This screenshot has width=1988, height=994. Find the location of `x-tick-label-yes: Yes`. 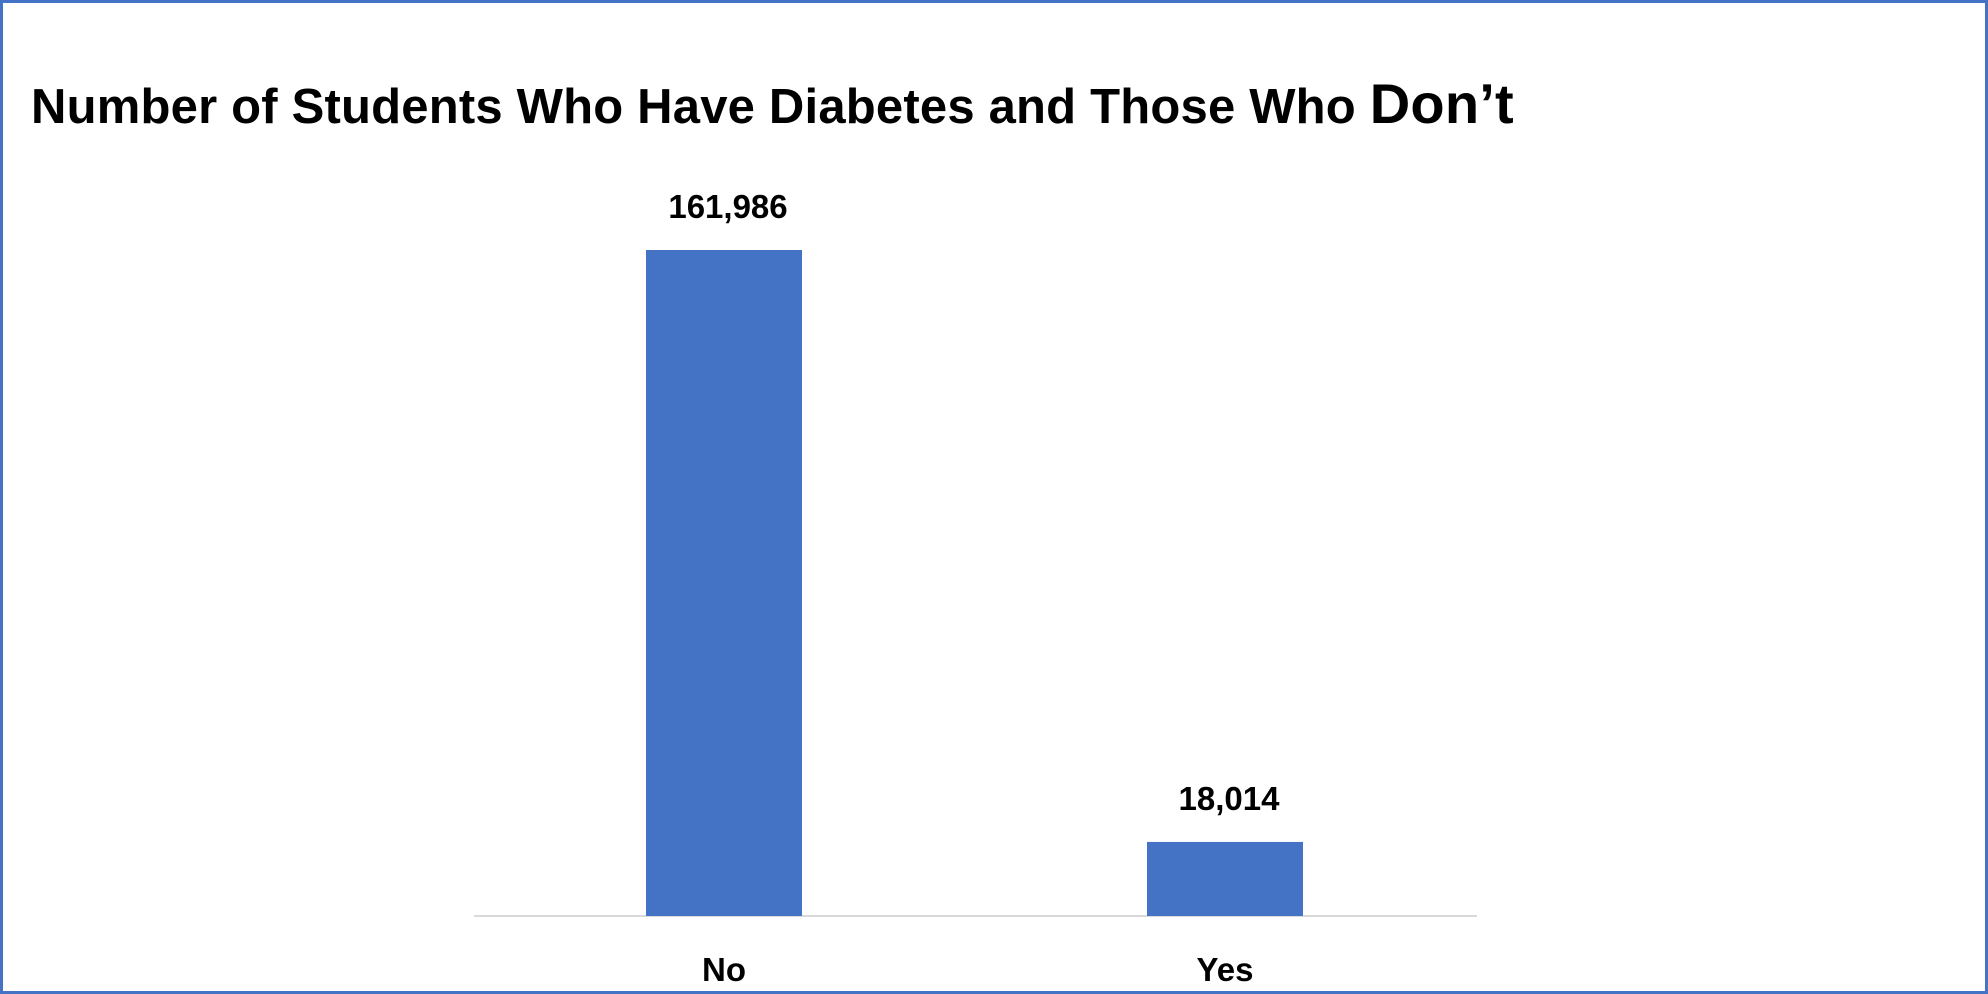

x-tick-label-yes: Yes is located at coordinates (1225, 969).